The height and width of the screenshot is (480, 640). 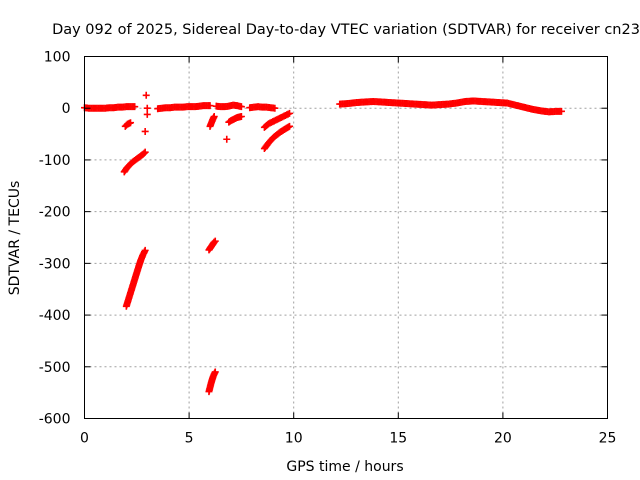 I want to click on x-tick-label: 5, so click(x=189, y=439).